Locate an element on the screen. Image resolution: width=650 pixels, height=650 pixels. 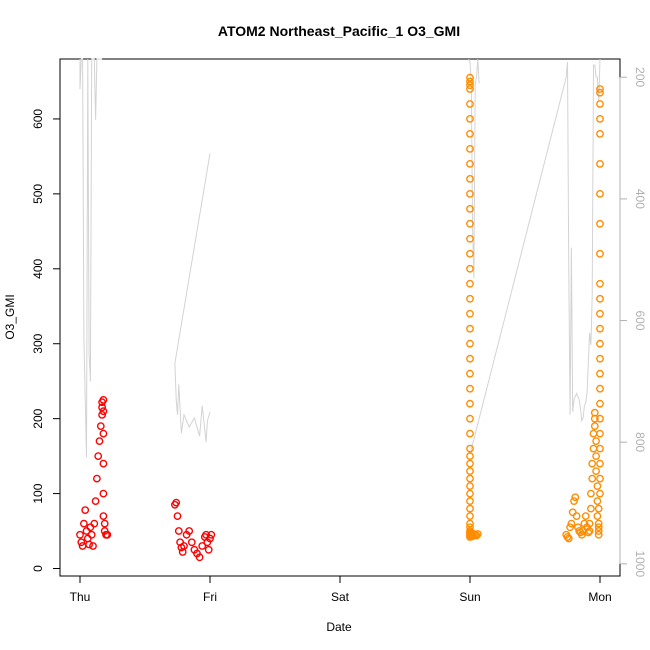
y2-tick-label: 200 is located at coordinates (640, 77).